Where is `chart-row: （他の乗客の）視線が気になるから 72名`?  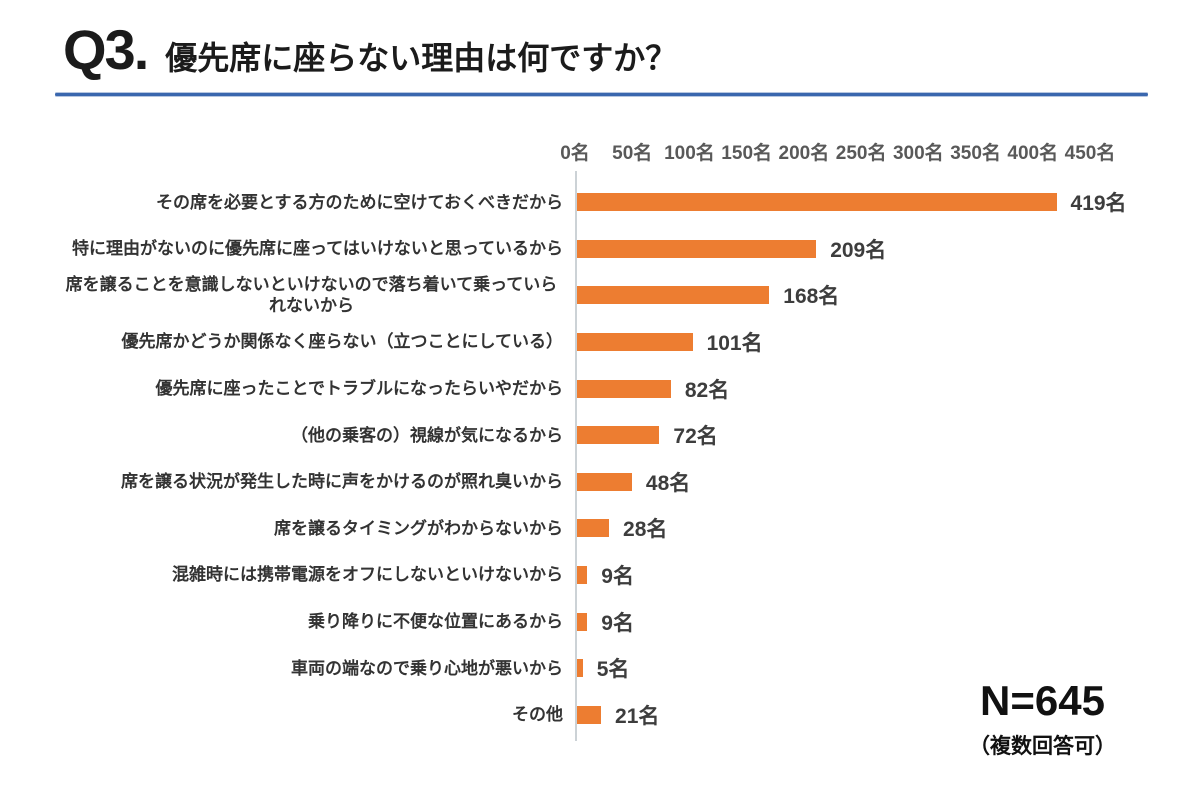 chart-row: （他の乗客の）視線が気になるから 72名 is located at coordinates (599, 435).